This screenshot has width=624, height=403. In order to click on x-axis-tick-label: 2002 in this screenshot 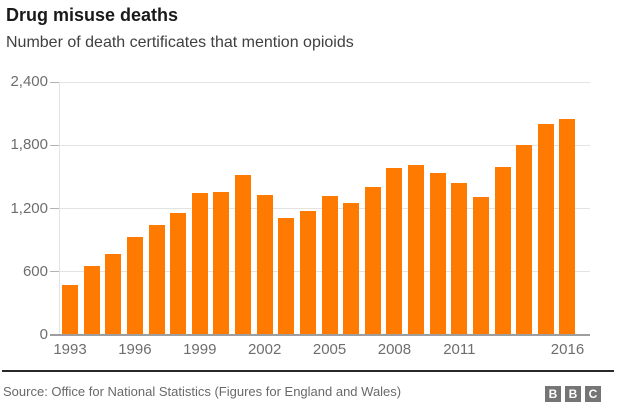, I will do `click(264, 349)`.